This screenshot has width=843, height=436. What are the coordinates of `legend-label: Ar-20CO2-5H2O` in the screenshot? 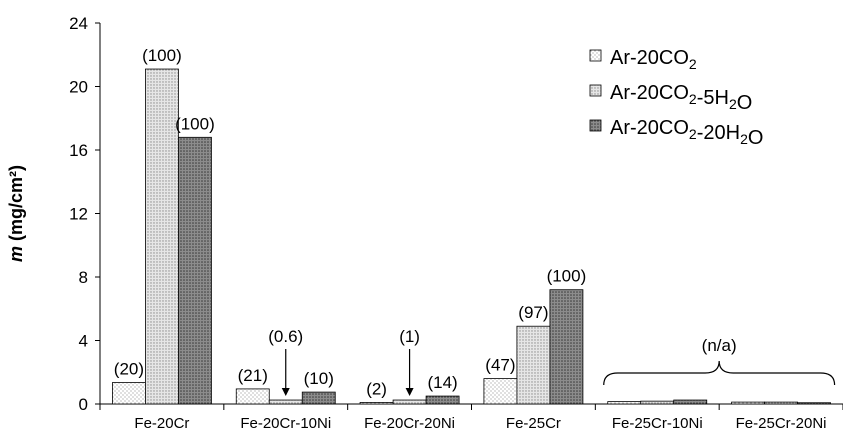 It's located at (681, 98).